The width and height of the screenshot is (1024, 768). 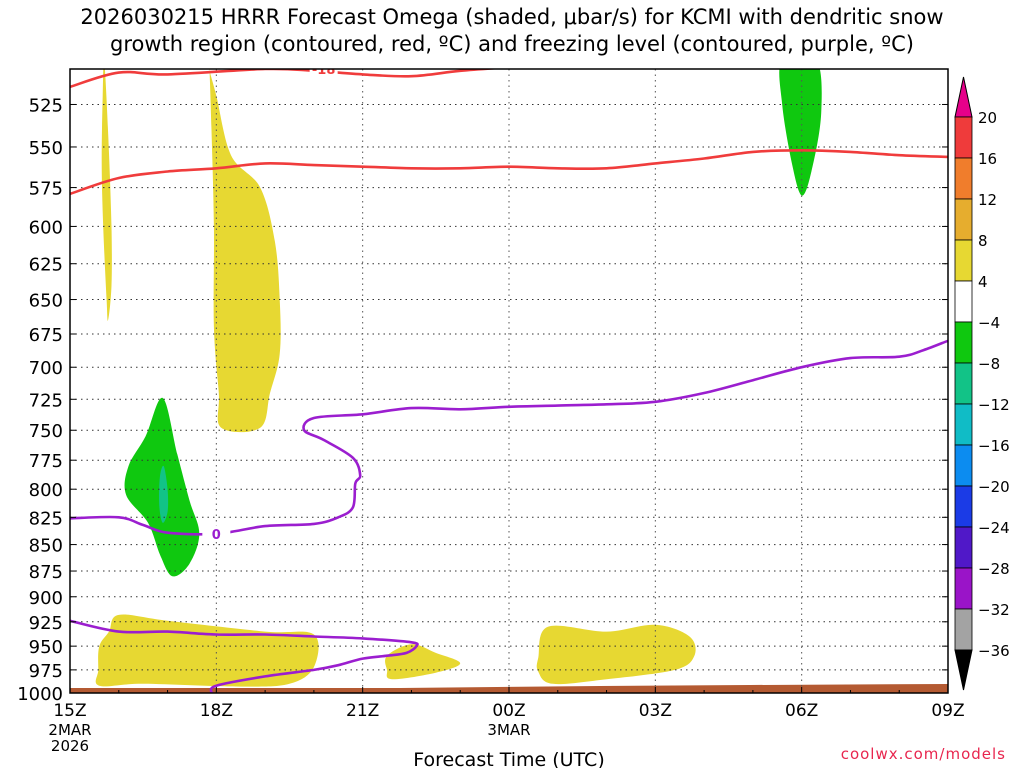 I want to click on colorbar-label-4: 8, so click(x=983, y=241).